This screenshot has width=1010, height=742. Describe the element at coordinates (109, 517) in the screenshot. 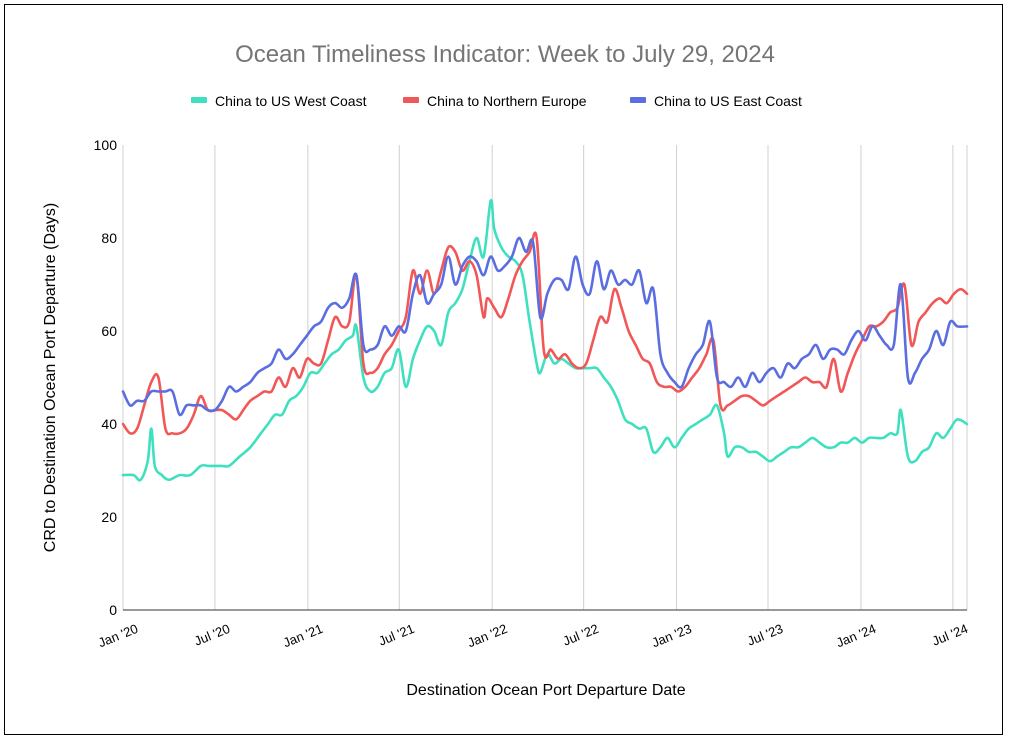

I see `y-tick-label: 20` at that location.